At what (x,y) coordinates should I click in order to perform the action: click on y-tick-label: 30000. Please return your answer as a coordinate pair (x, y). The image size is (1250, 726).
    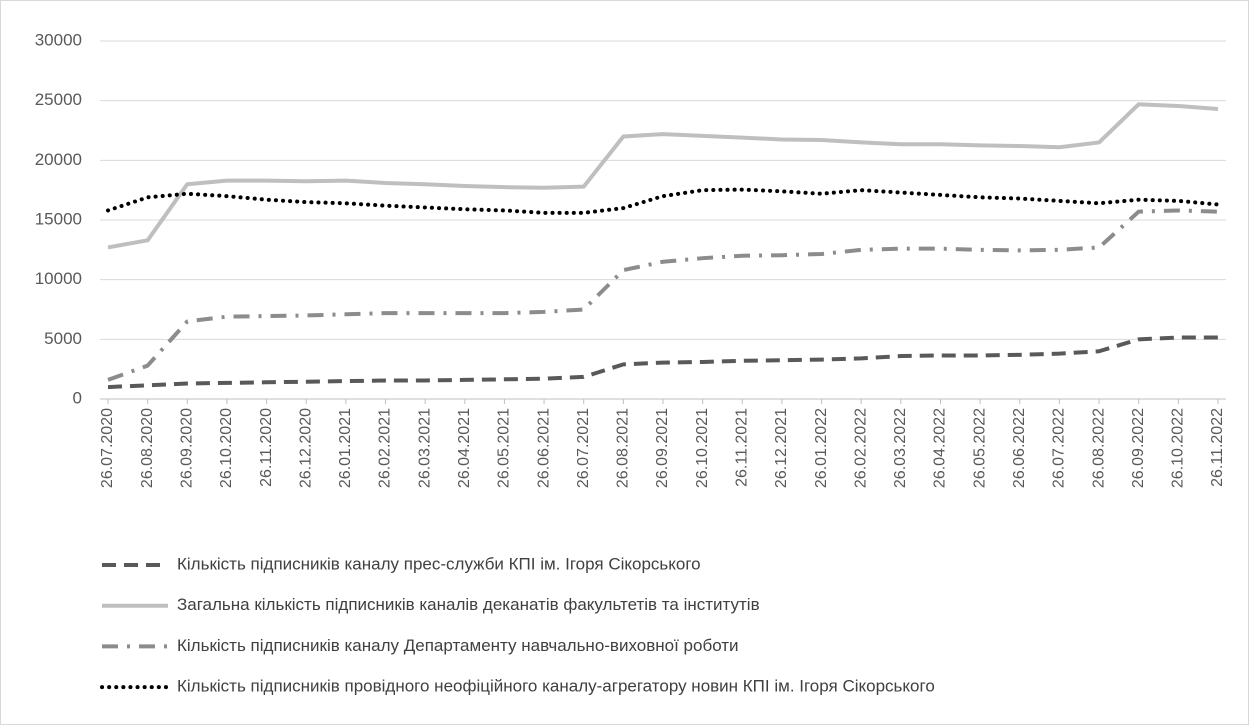
    Looking at the image, I should click on (58, 39).